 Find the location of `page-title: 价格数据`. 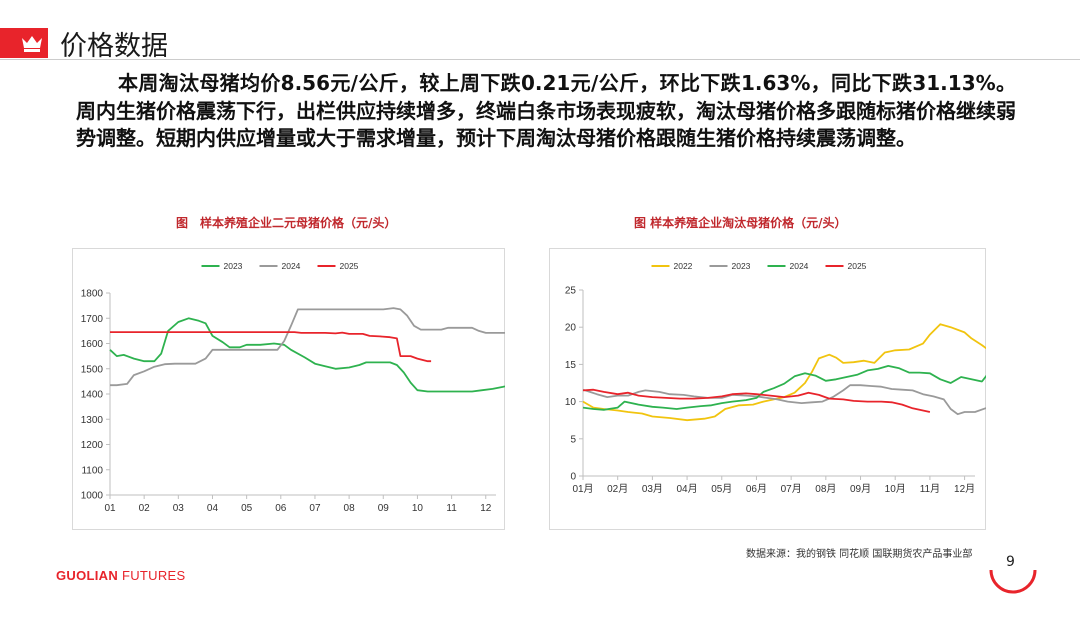

page-title: 价格数据 is located at coordinates (114, 46).